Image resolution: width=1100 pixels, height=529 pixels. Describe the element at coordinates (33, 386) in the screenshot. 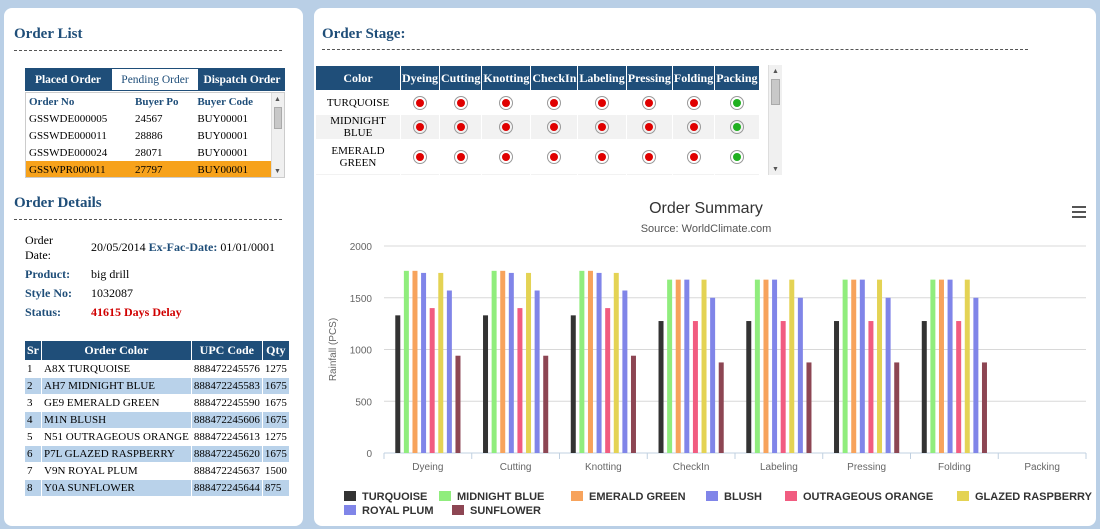

I see `sr: 2` at that location.